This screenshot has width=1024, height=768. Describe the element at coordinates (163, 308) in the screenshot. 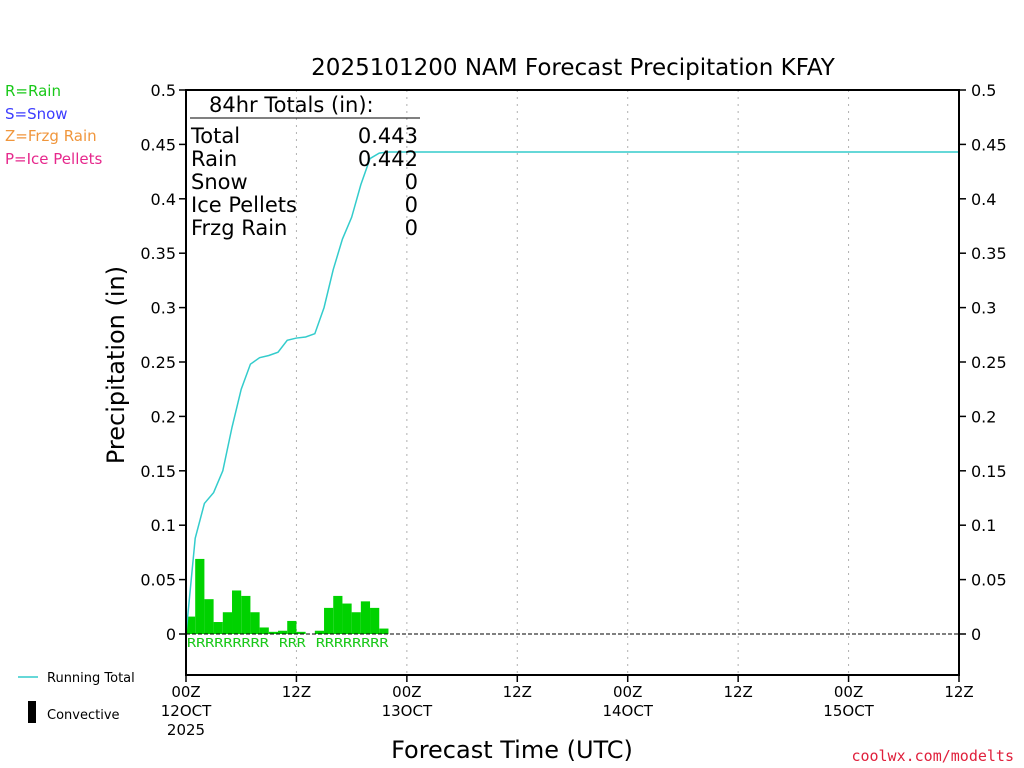

I see `y-tick-label-left: 0.3` at that location.